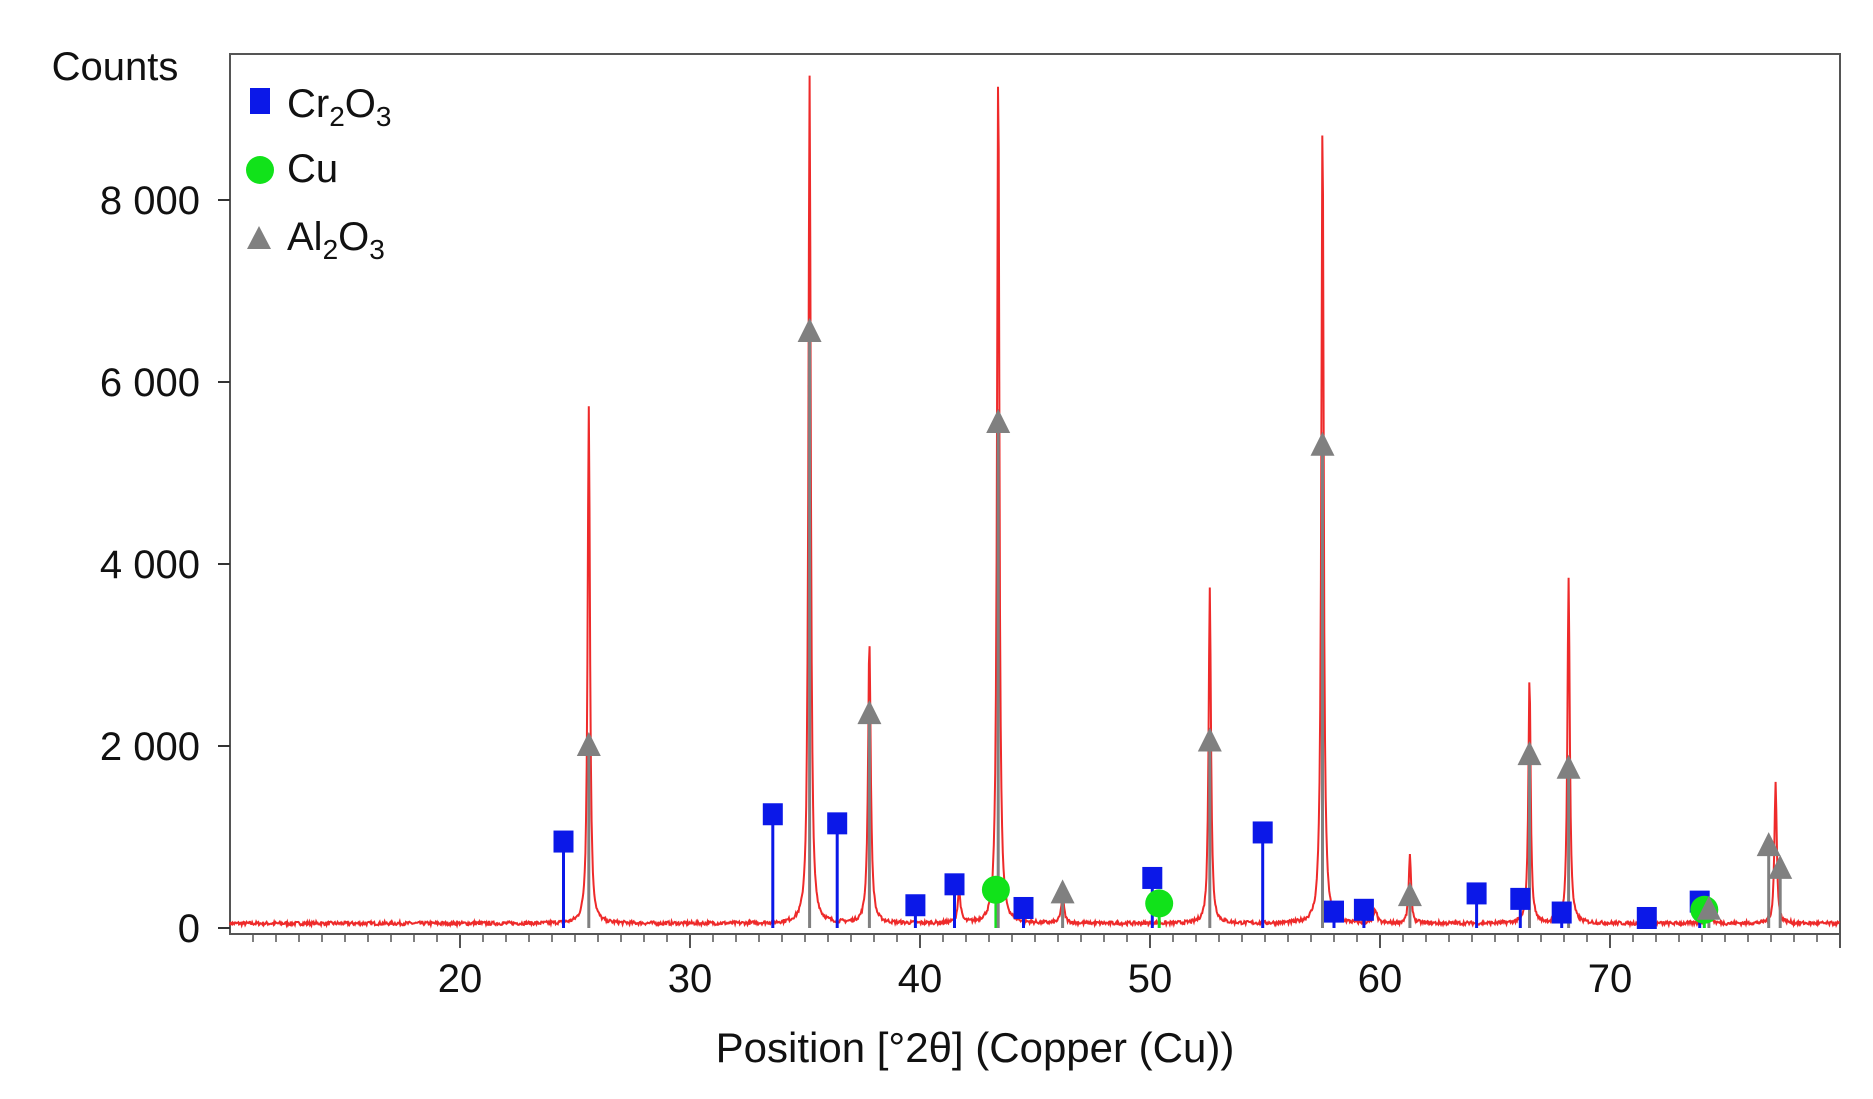 The image size is (1873, 1099). I want to click on legend: Cr2O3 Cu Al2O3, so click(319, 173).